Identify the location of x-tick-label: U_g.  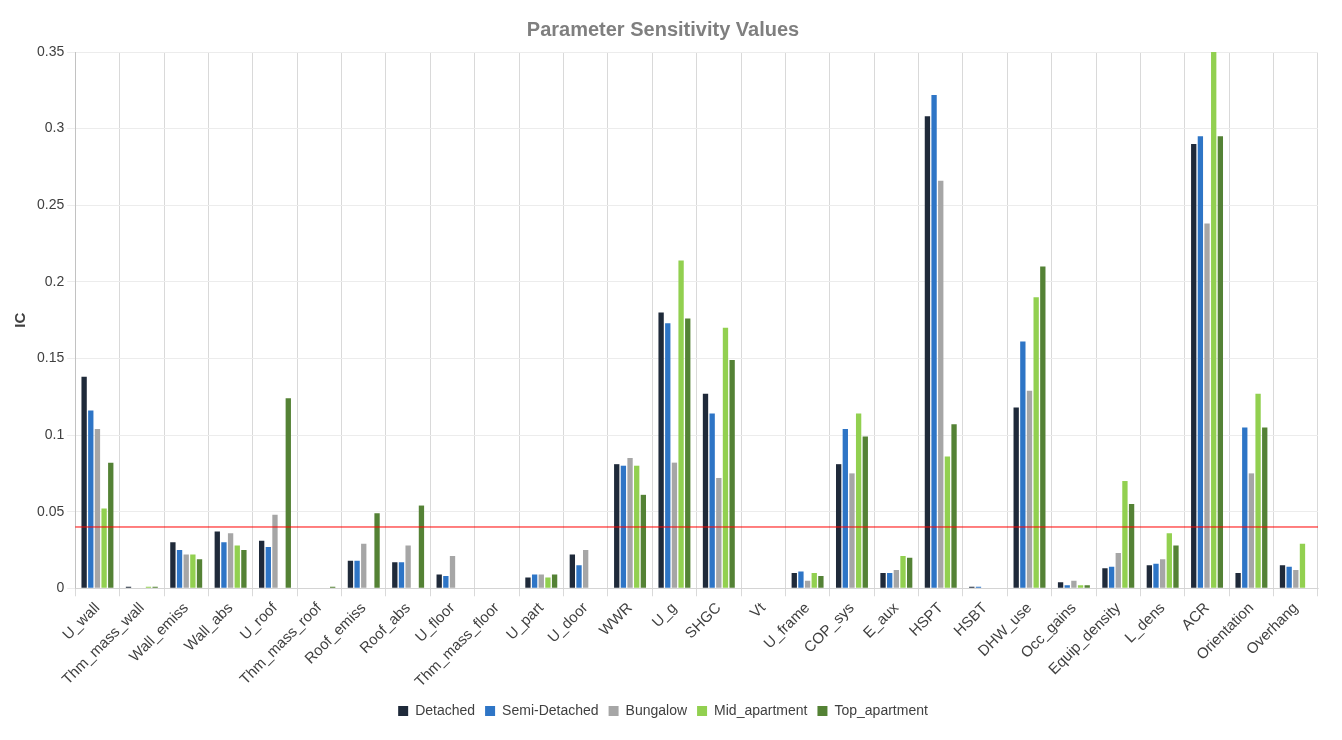
(663, 614).